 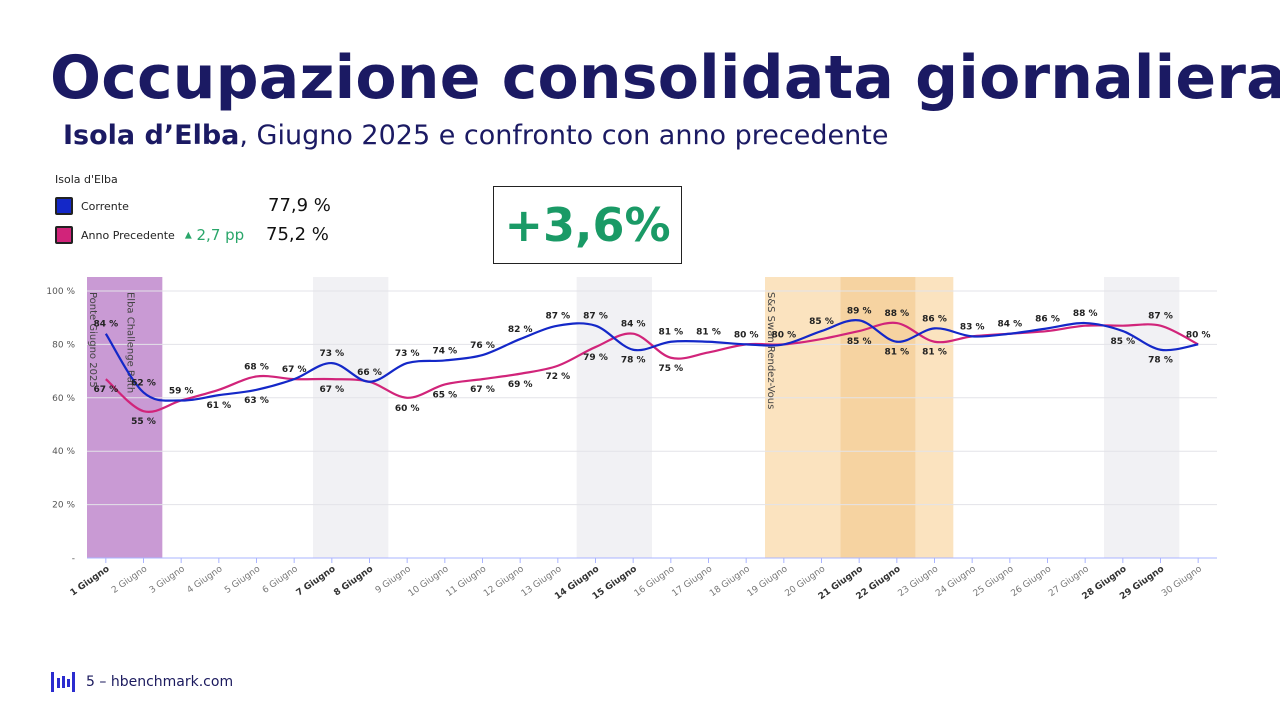 What do you see at coordinates (520, 330) in the screenshot?
I see `data-label-corrente-12: 82 %` at bounding box center [520, 330].